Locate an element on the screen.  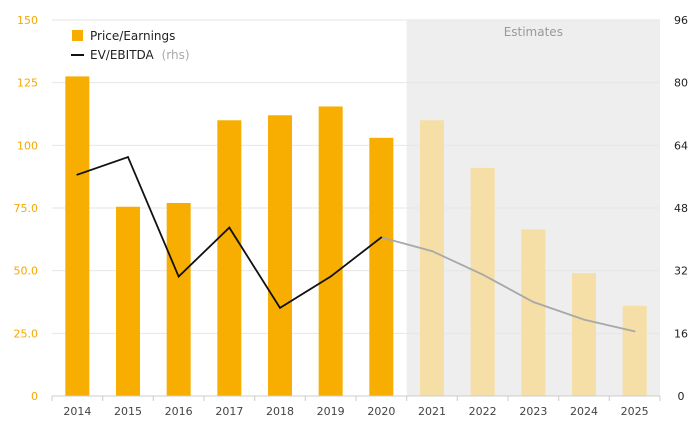
right-tick-96: 96 is located at coordinates (681, 20).